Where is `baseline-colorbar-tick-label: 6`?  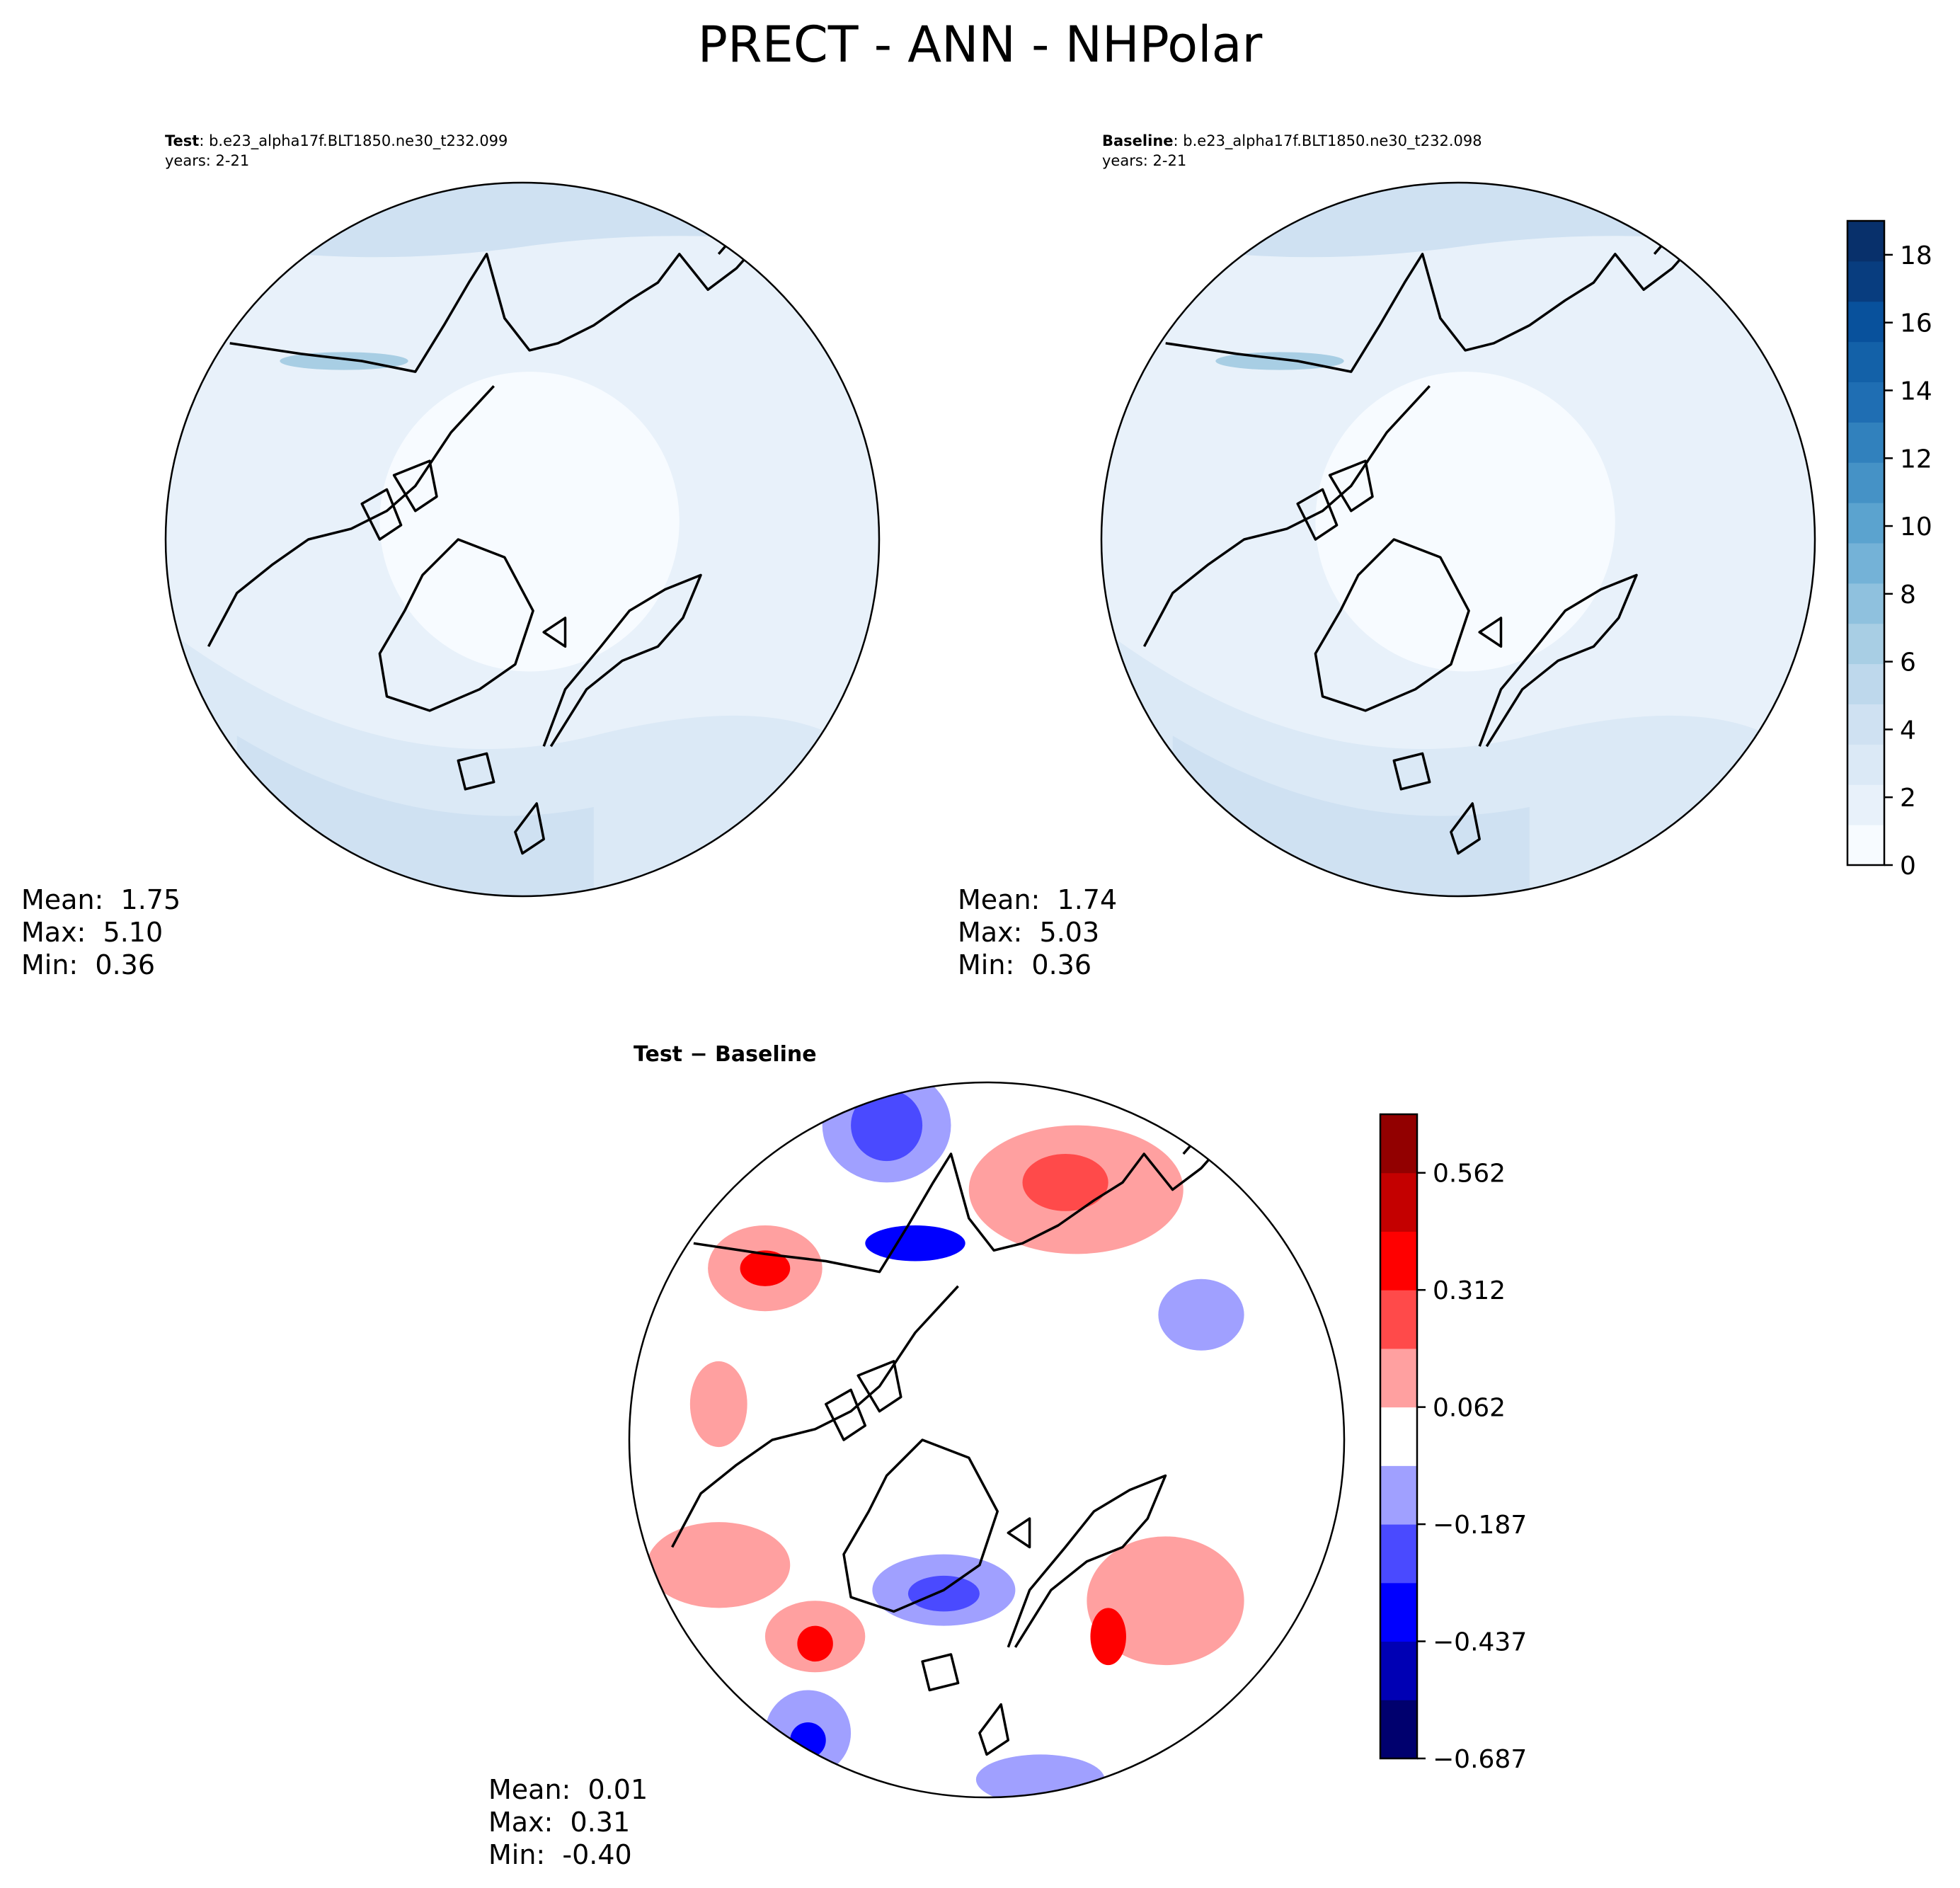
baseline-colorbar-tick-label: 6 is located at coordinates (1908, 663).